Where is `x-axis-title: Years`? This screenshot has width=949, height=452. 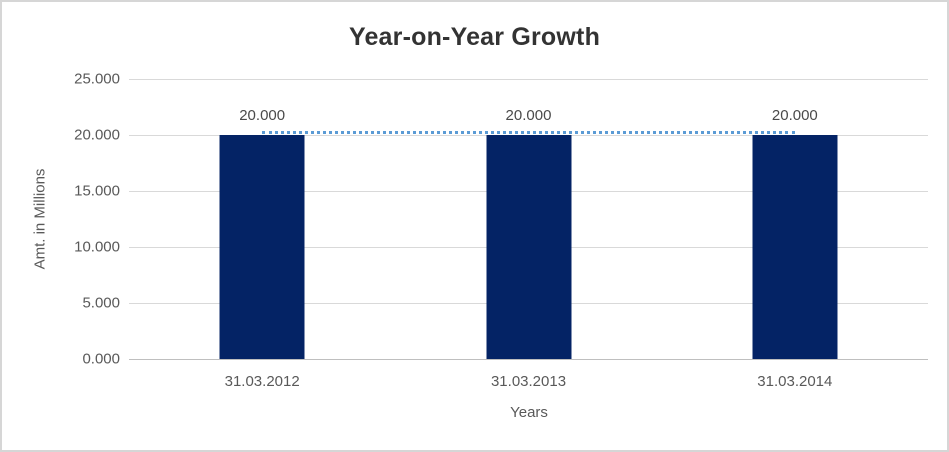
x-axis-title: Years is located at coordinates (529, 412).